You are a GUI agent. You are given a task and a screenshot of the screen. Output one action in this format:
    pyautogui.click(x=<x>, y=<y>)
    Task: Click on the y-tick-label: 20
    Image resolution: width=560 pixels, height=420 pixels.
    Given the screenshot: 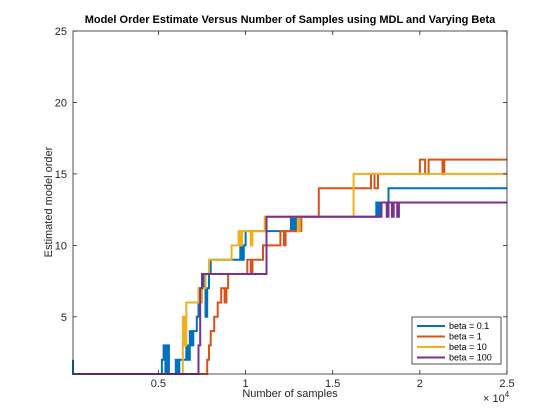 What is the action you would take?
    pyautogui.click(x=61, y=103)
    